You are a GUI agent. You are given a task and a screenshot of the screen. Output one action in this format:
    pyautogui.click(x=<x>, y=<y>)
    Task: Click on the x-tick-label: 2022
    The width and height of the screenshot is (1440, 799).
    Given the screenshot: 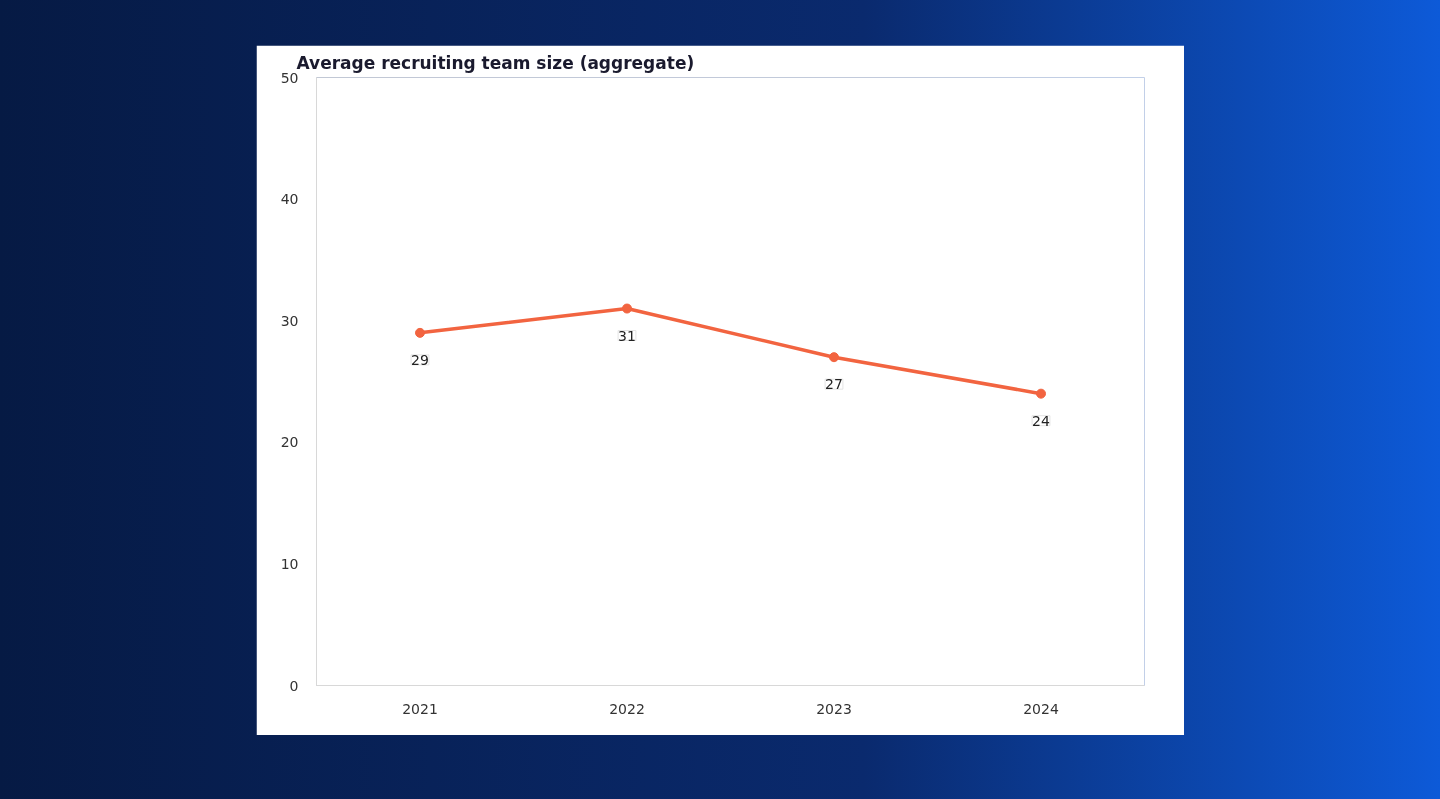 What is the action you would take?
    pyautogui.click(x=627, y=708)
    